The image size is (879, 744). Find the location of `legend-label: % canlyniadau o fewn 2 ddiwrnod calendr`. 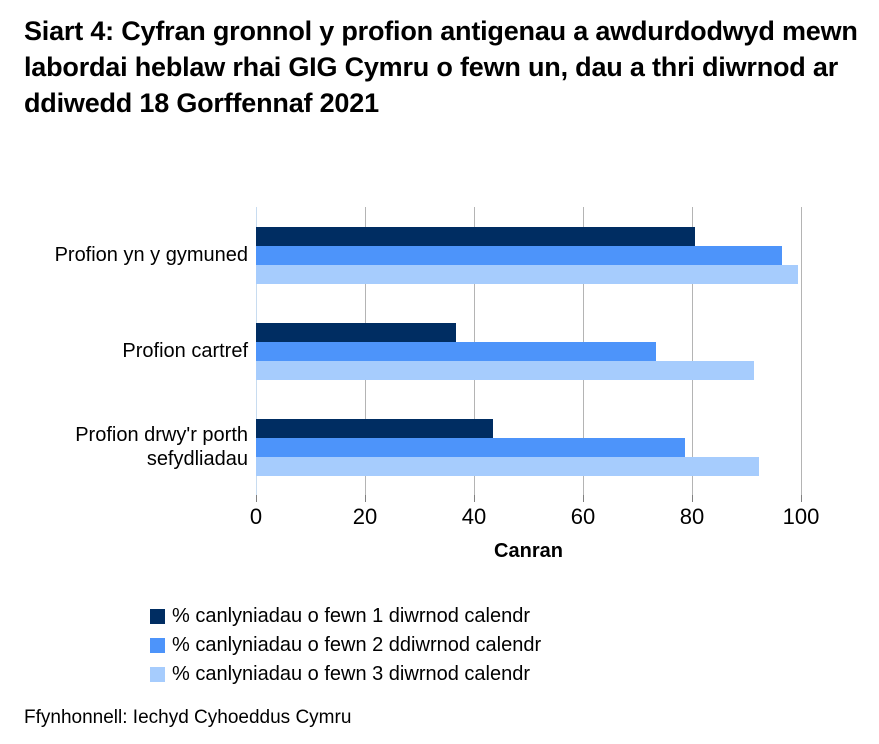

legend-label: % canlyniadau o fewn 2 ddiwrnod calendr is located at coordinates (357, 645).